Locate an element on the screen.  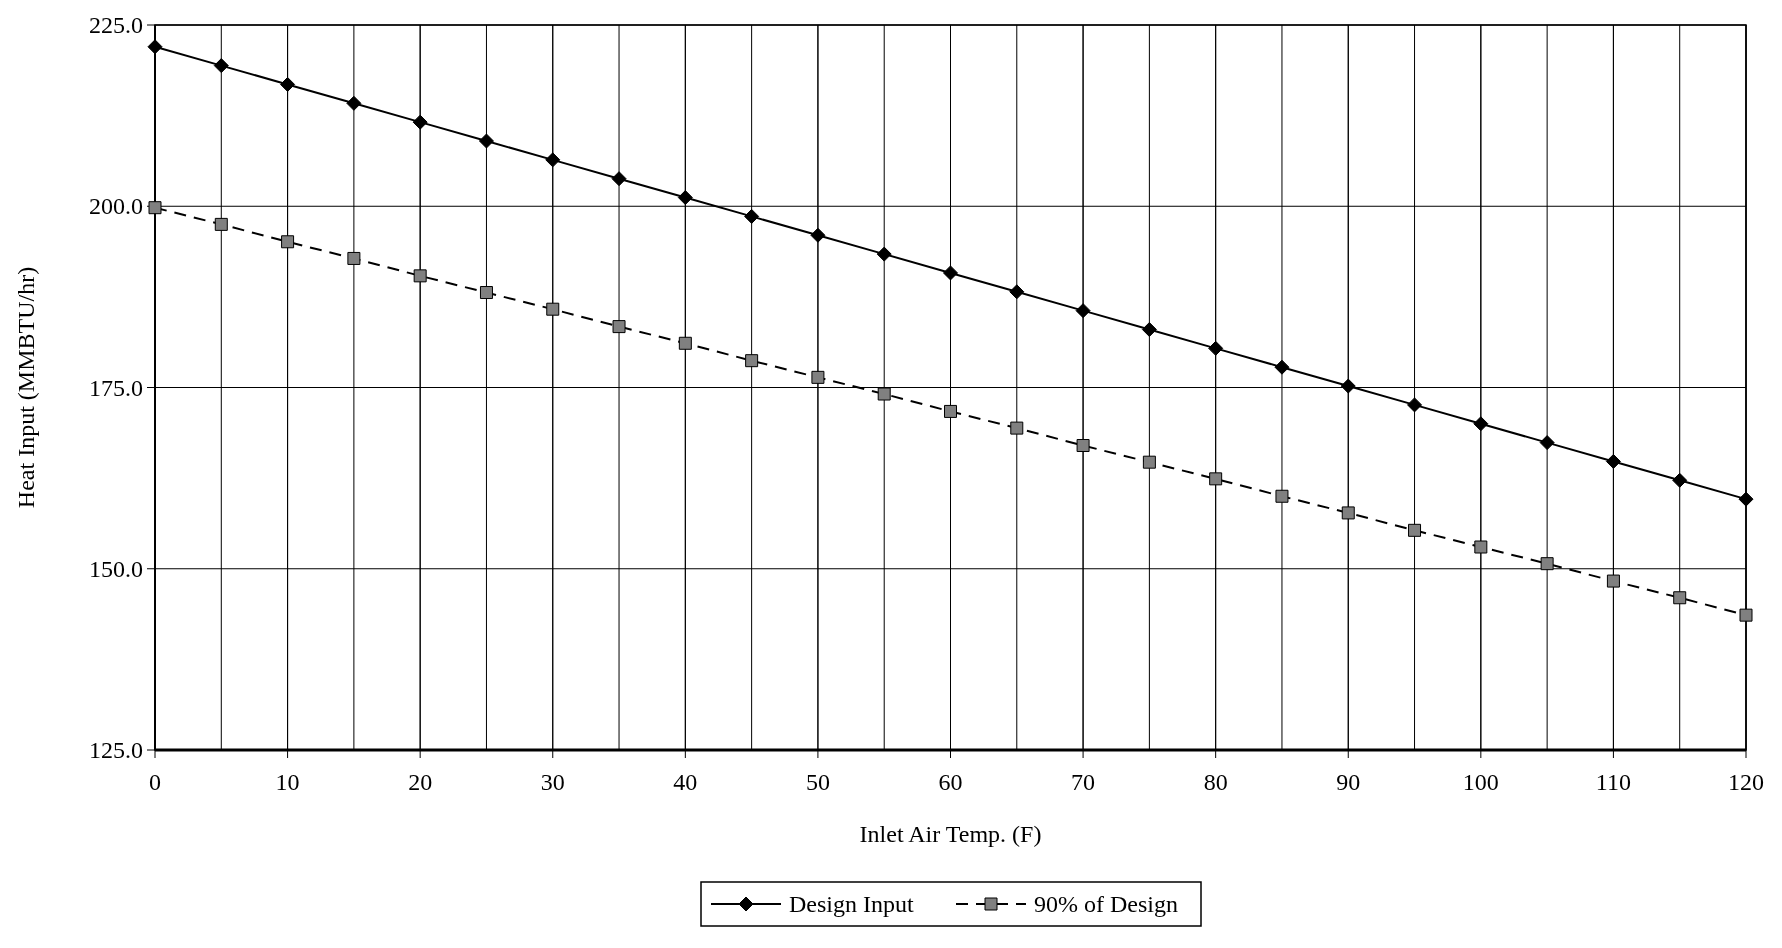
x-tick-label: 50 is located at coordinates (817, 782).